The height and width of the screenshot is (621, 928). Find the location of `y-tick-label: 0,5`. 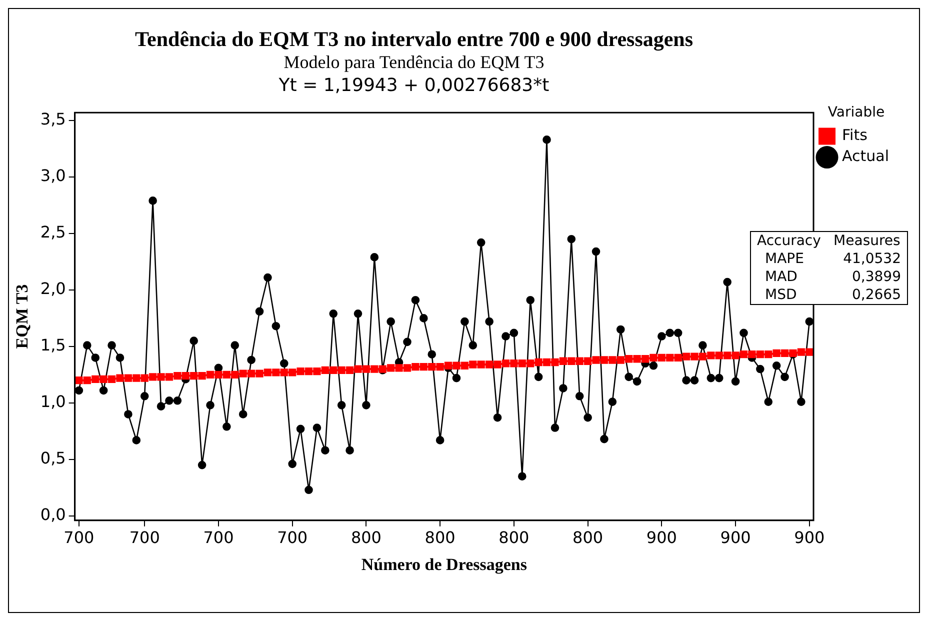

y-tick-label: 0,5 is located at coordinates (53, 458).